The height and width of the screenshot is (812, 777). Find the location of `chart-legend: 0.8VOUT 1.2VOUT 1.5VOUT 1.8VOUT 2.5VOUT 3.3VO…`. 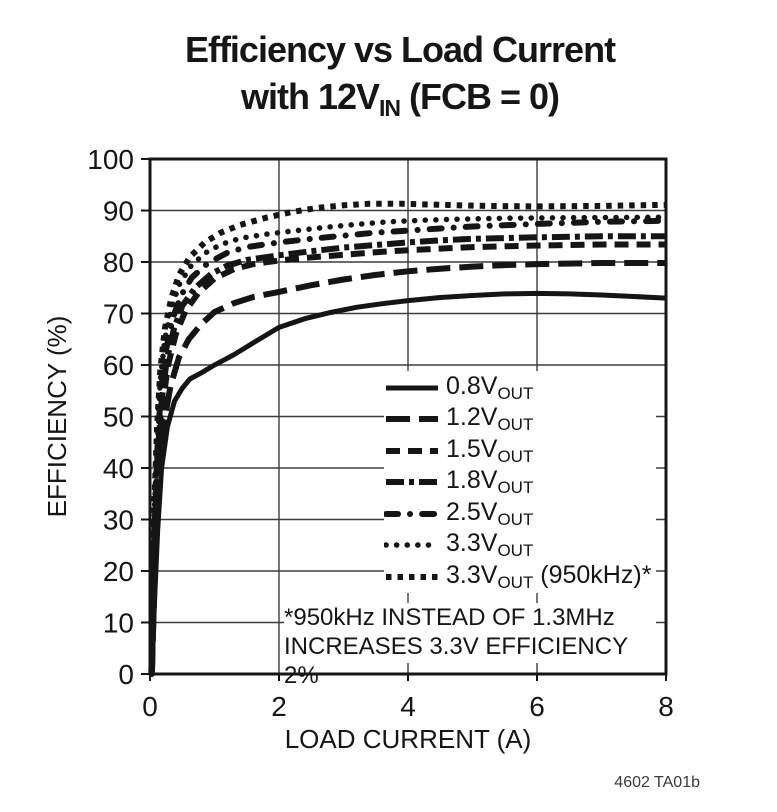

chart-legend: 0.8VOUT 1.2VOUT 1.5VOUT 1.8VOUT 2.5VOUT 3.3VO… is located at coordinates (520, 482).